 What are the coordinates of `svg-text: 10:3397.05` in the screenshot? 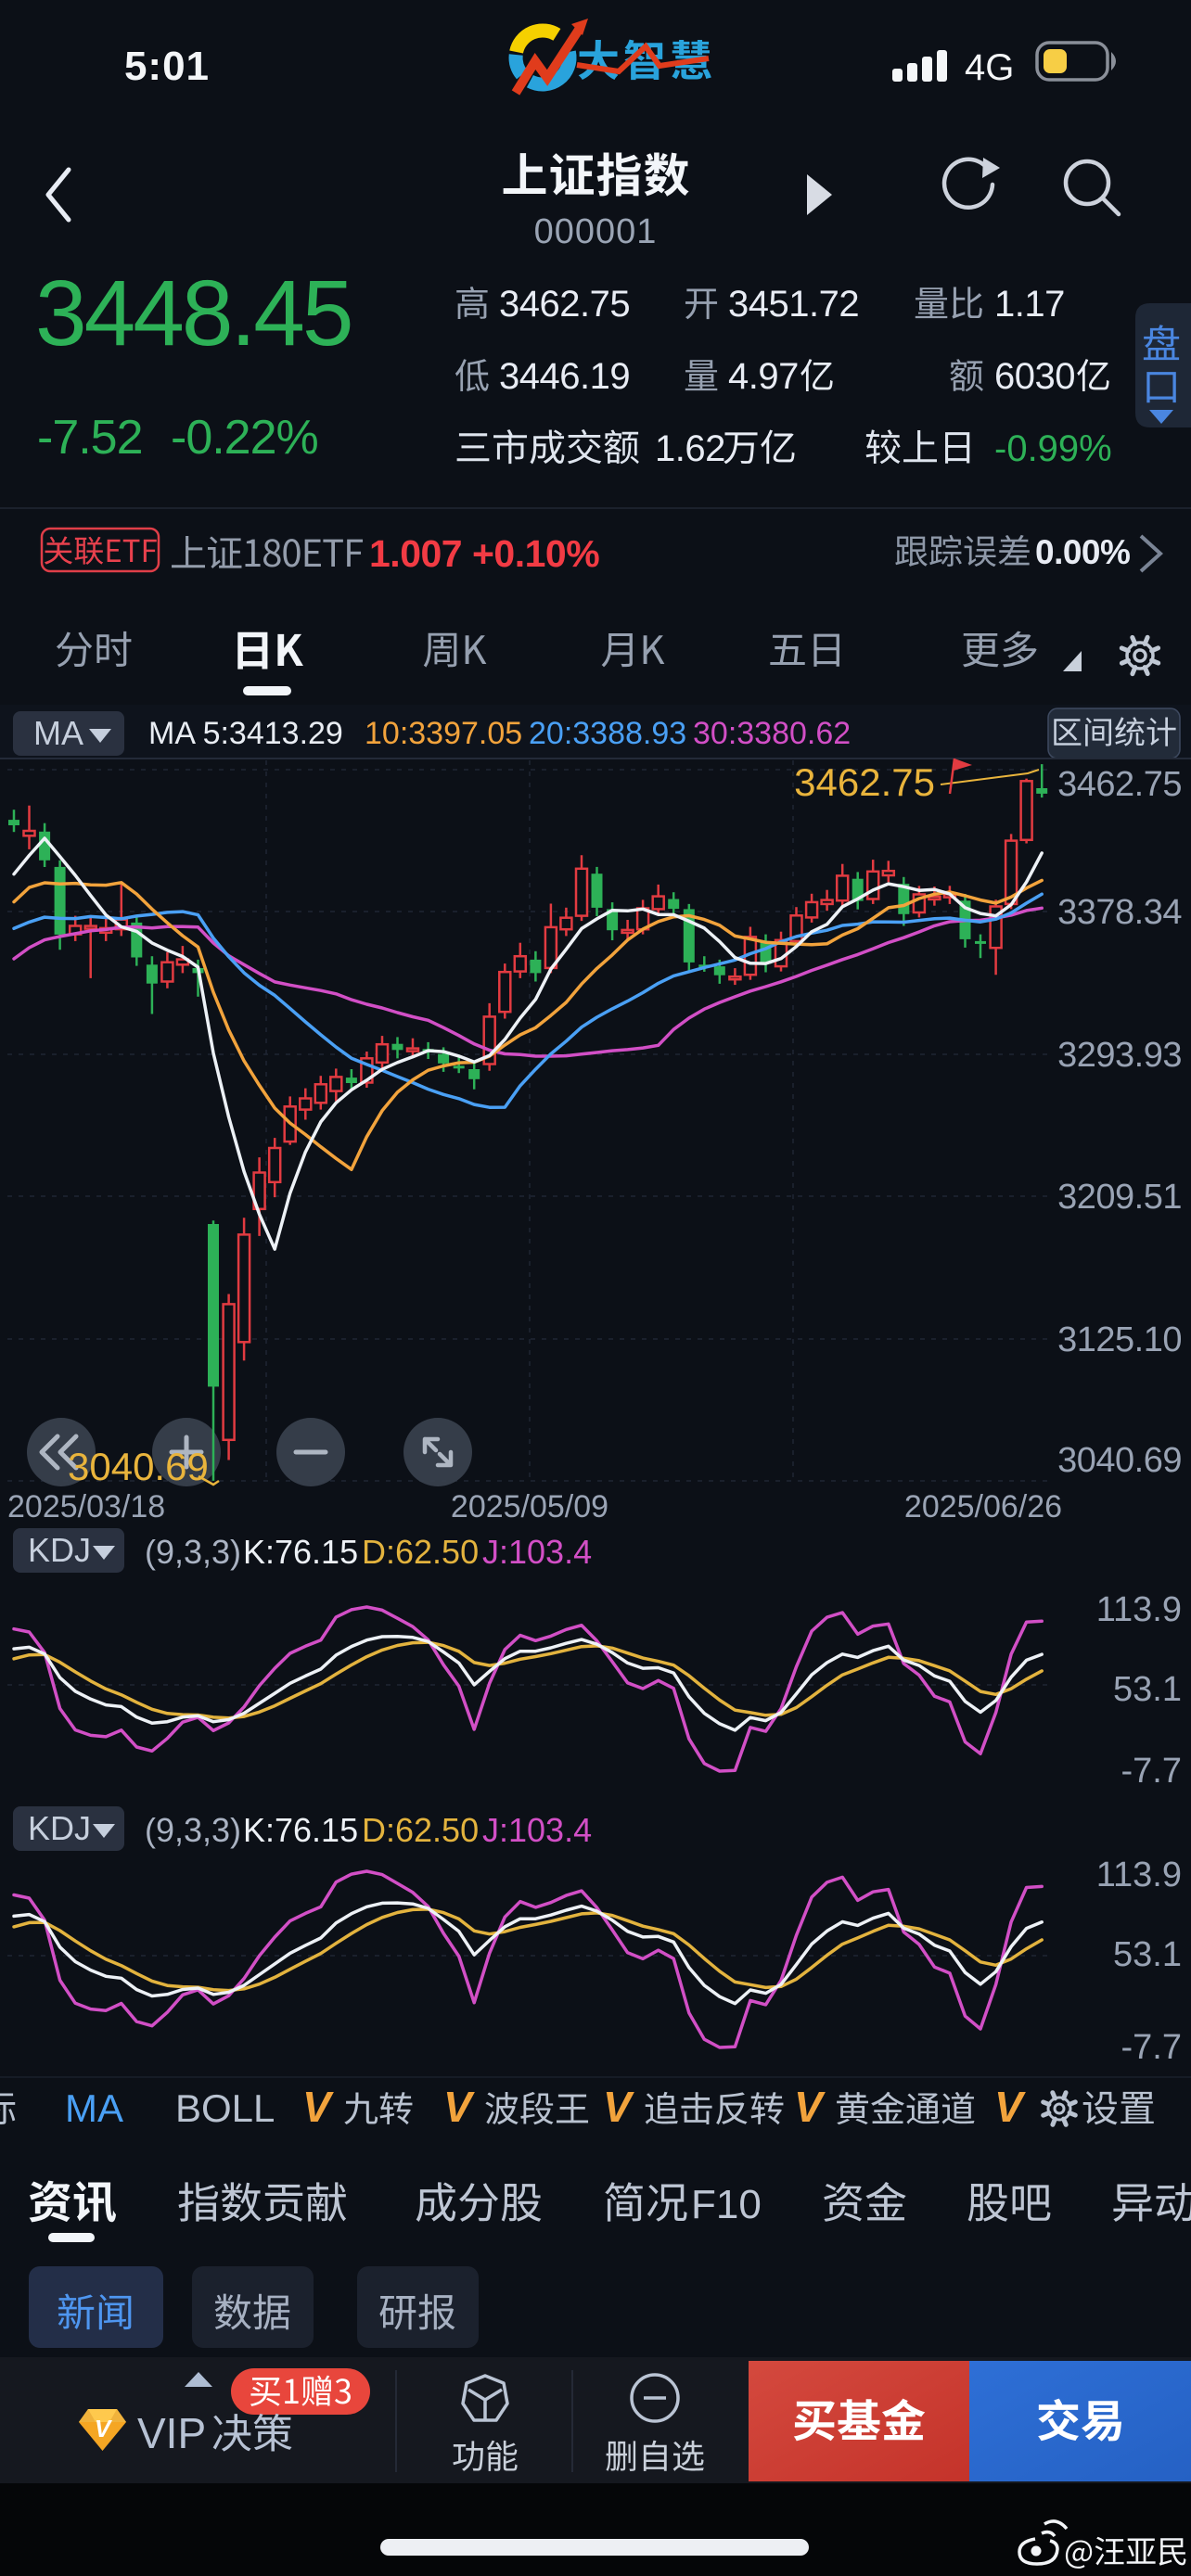 It's located at (443, 733).